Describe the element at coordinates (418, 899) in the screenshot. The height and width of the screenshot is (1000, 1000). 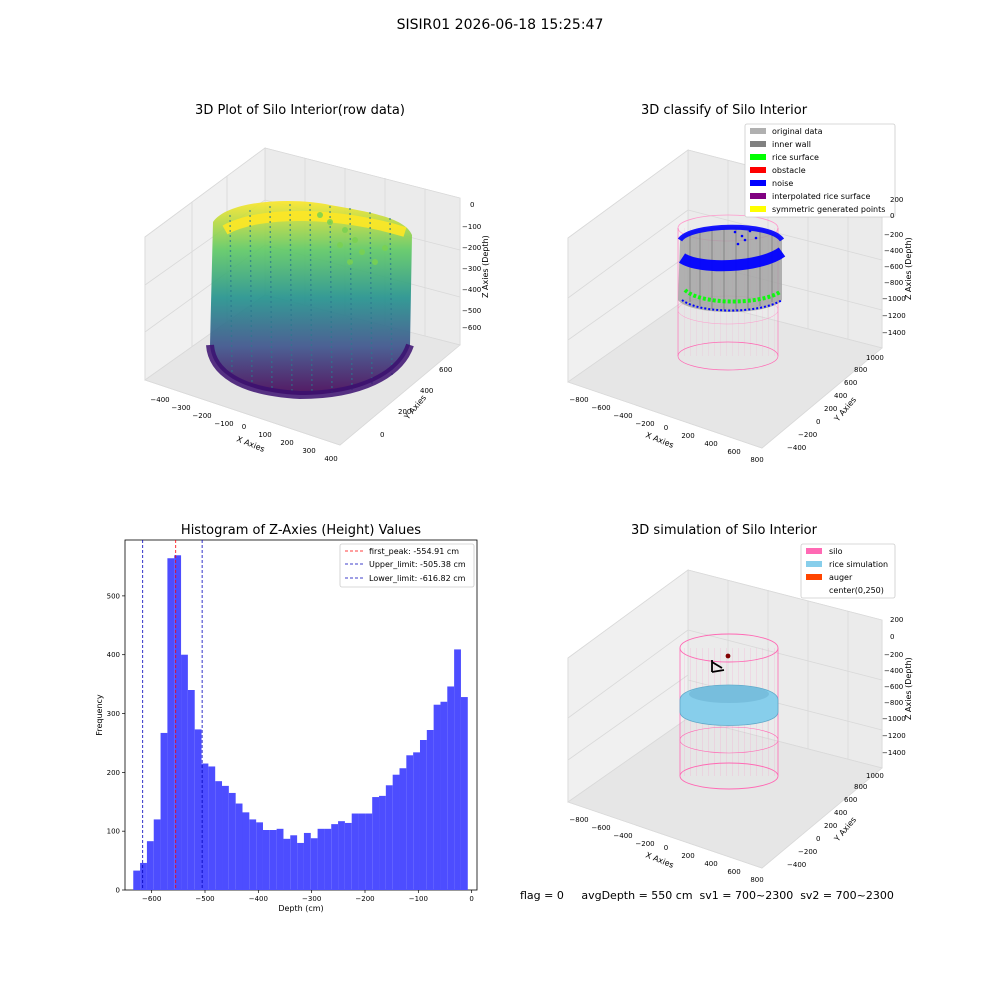
I see `hist-xtick-label: −100` at that location.